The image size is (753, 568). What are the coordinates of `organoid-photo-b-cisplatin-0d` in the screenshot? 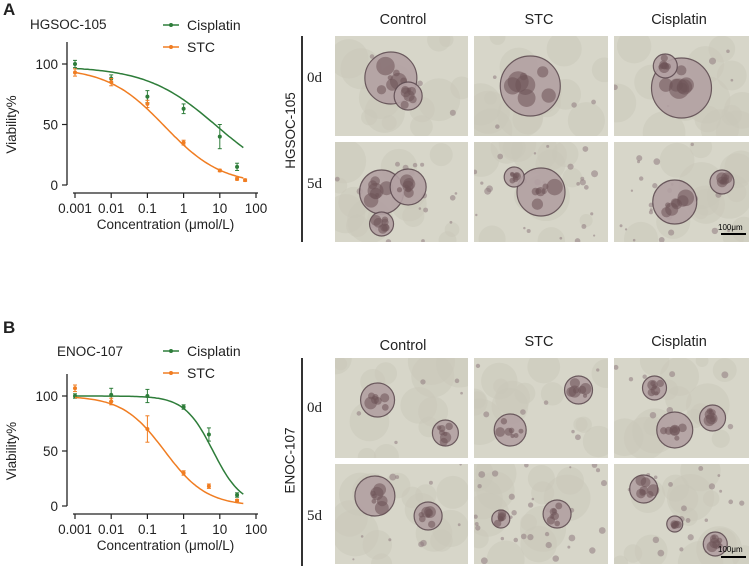 It's located at (681, 408).